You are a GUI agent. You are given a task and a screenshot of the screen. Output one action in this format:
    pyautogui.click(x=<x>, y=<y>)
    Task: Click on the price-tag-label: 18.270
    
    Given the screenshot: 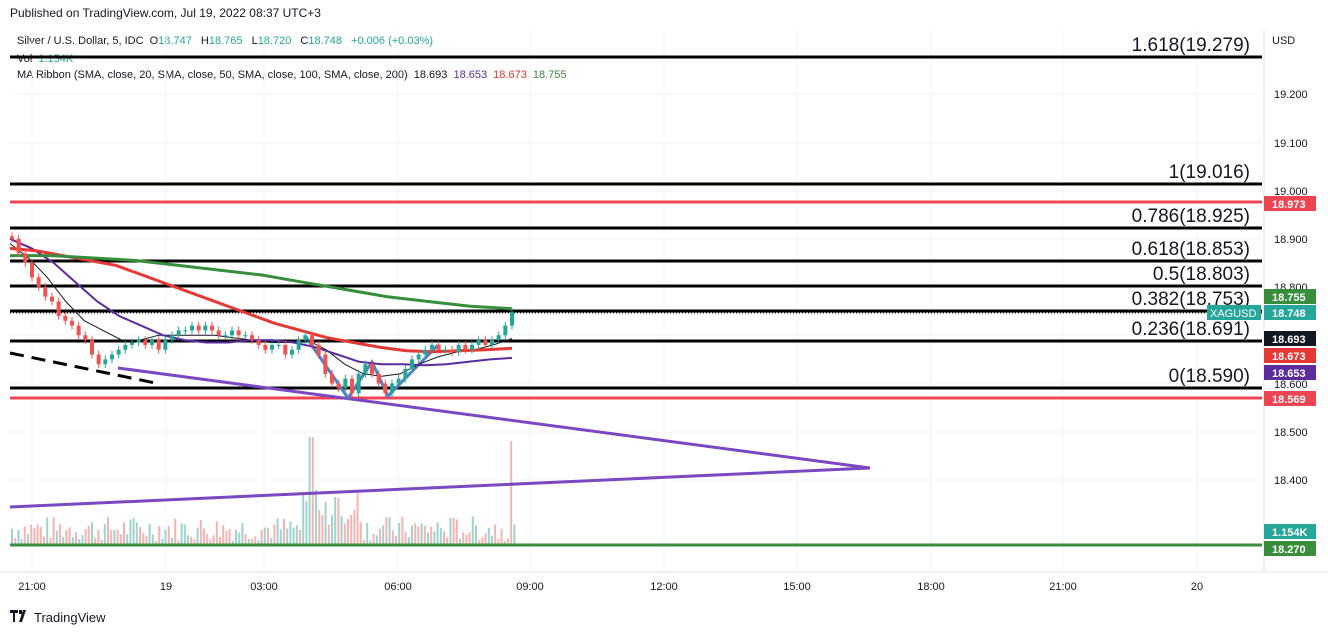 What is the action you would take?
    pyautogui.click(x=1289, y=550)
    